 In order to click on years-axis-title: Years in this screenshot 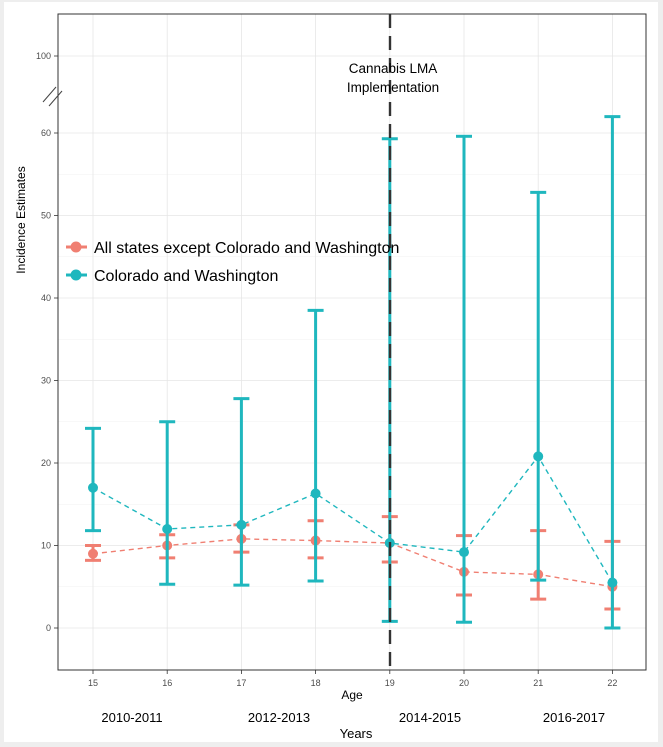, I will do `click(356, 733)`.